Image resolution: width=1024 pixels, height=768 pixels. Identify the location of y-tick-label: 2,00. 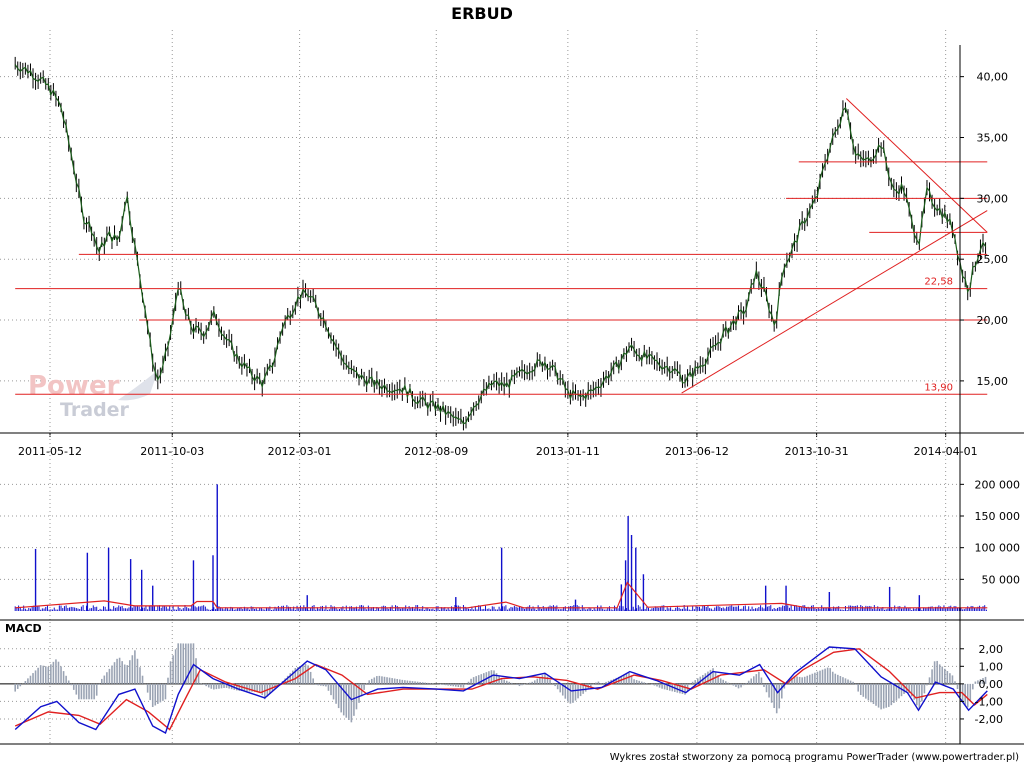
(991, 649).